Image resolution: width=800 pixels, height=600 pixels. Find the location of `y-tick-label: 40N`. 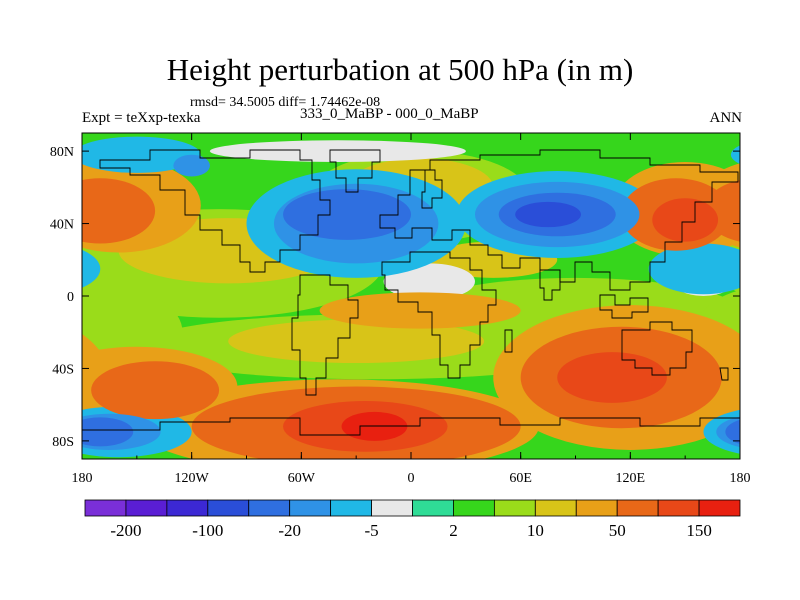

y-tick-label: 40N is located at coordinates (62, 225).